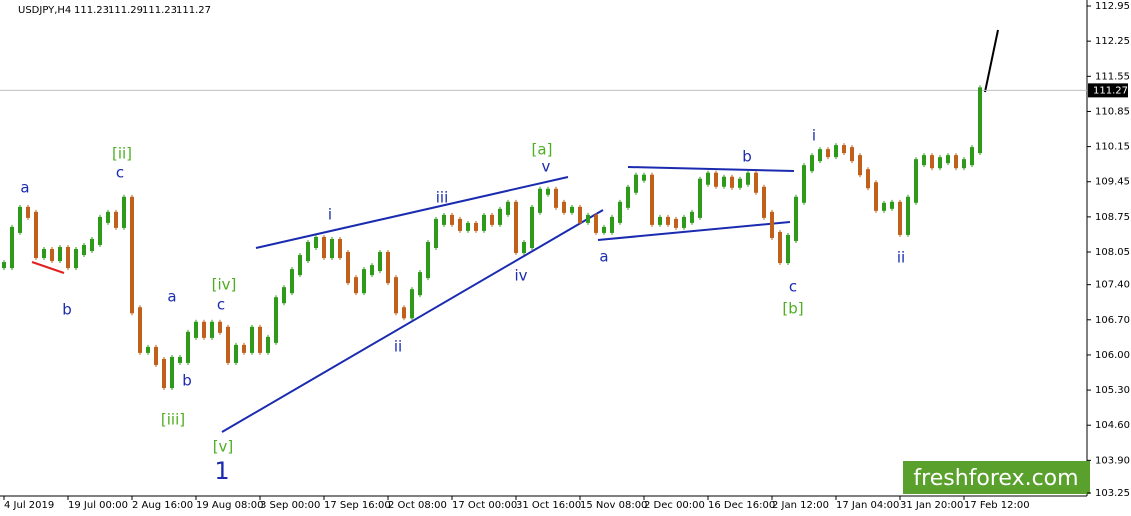 Image resolution: width=1131 pixels, height=516 pixels. Describe the element at coordinates (1112, 285) in the screenshot. I see `y-tick-label: 107.40` at that location.